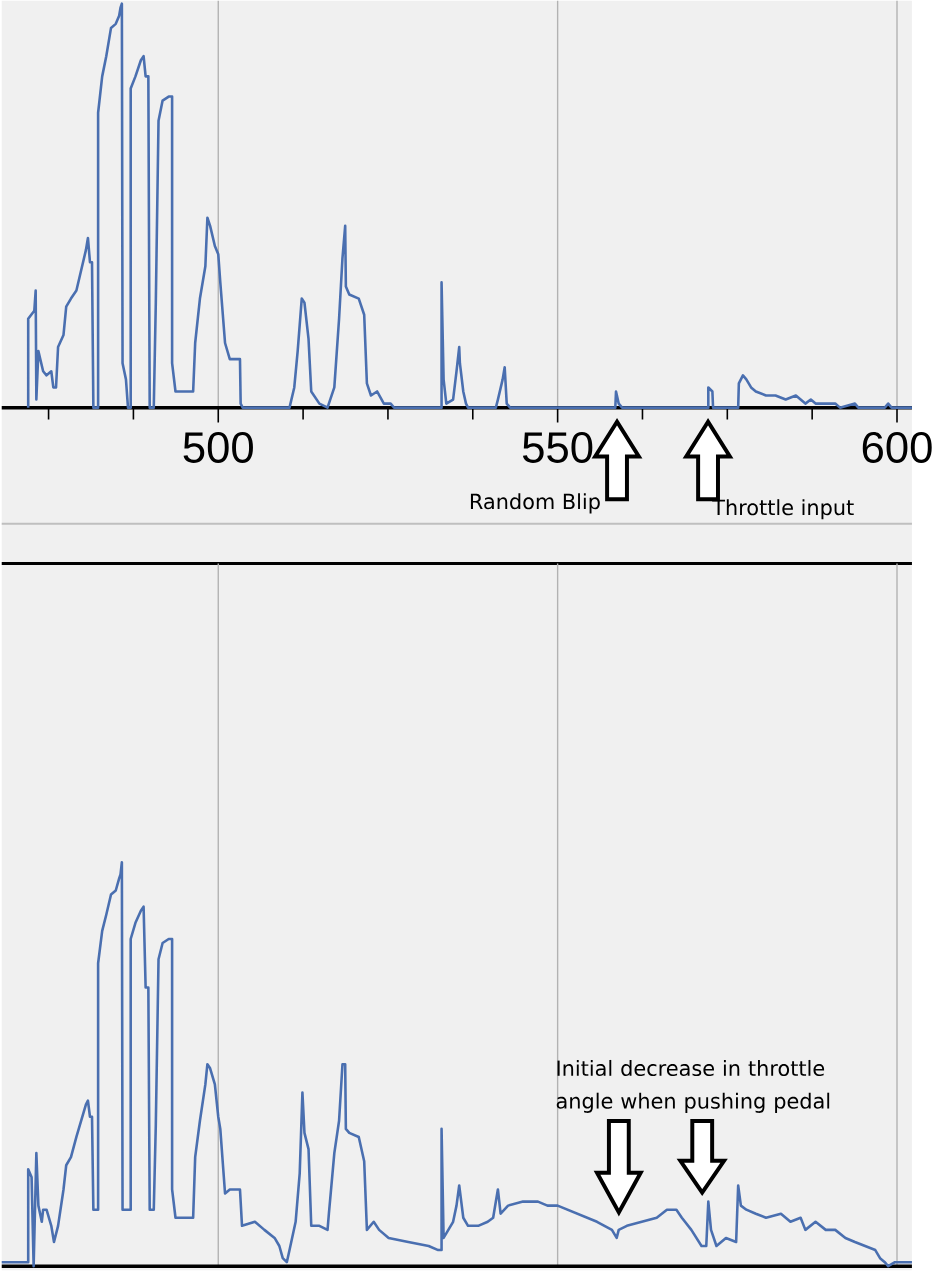  What do you see at coordinates (783, 509) in the screenshot?
I see `text: Throttle input` at bounding box center [783, 509].